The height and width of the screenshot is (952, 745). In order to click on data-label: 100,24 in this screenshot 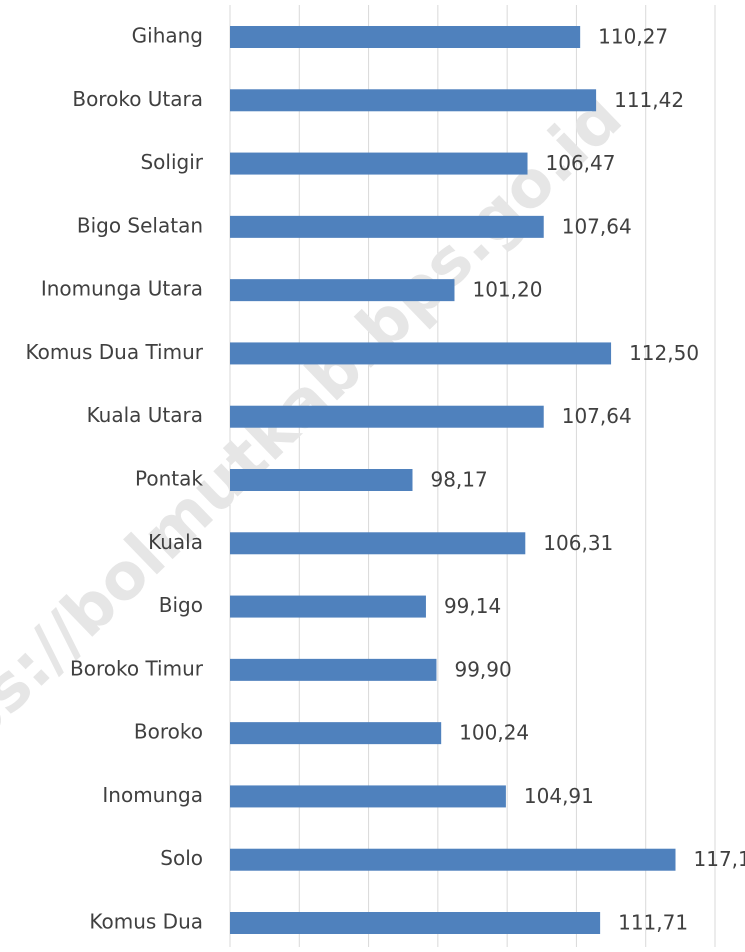, I will do `click(494, 733)`.